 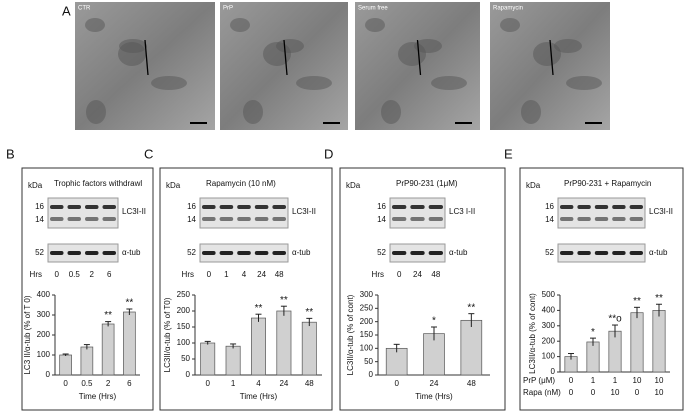 I want to click on category-row-label: PrP (μM), so click(x=539, y=380).